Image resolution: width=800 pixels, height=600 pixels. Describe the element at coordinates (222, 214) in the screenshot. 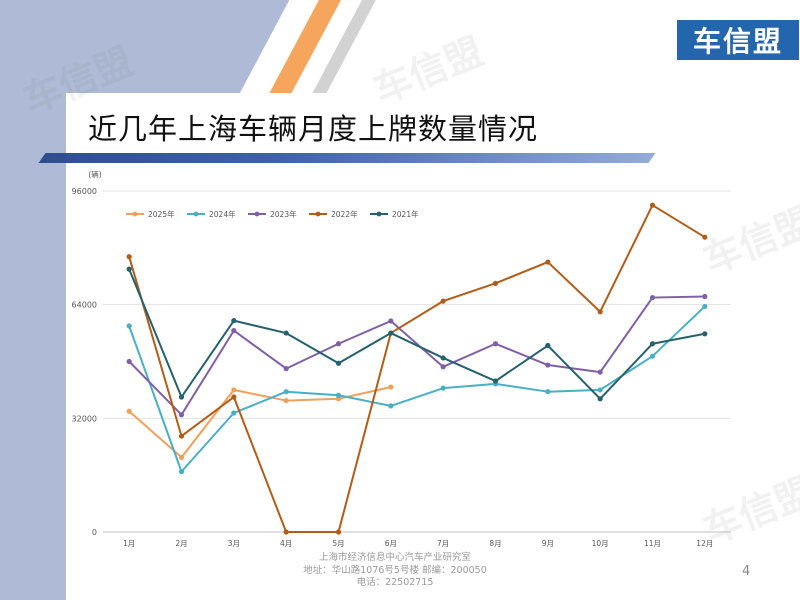

I see `legend-entry: 2024年` at that location.